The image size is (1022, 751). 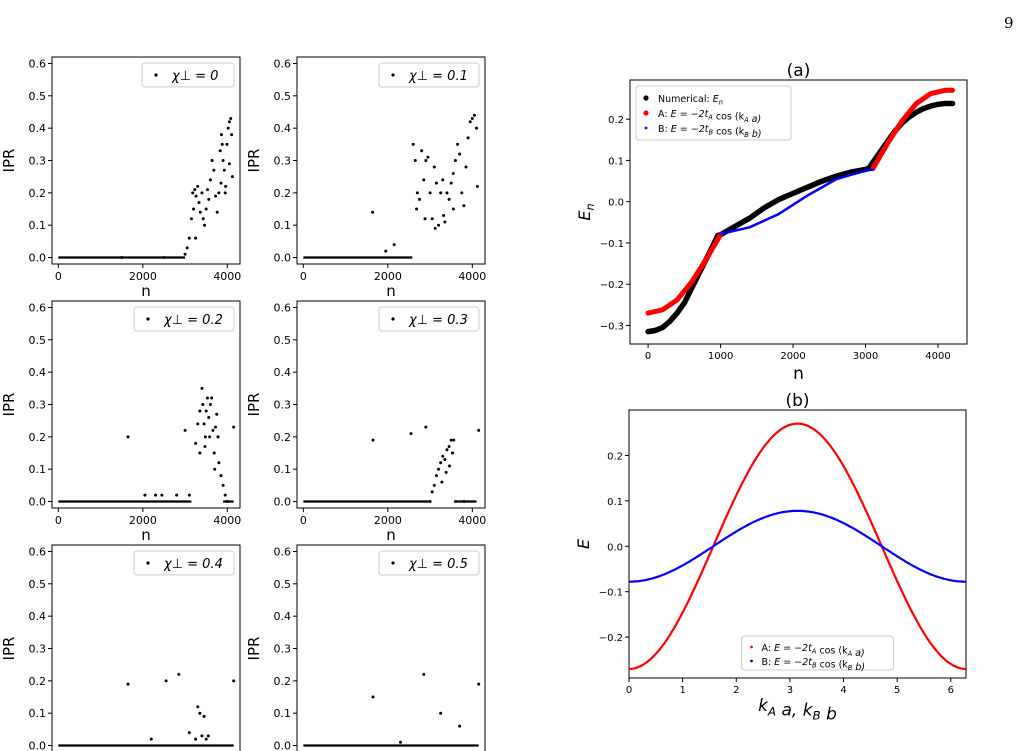 I want to click on legend-label-prefix: B:, so click(x=664, y=129).